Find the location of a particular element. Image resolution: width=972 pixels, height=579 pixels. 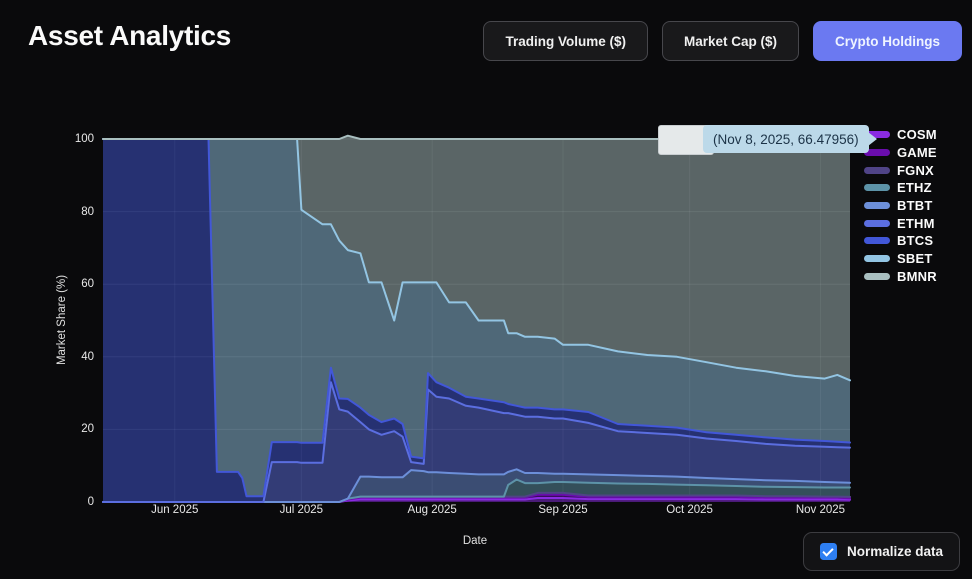

x-tick-label: Sep 2025 is located at coordinates (563, 510).